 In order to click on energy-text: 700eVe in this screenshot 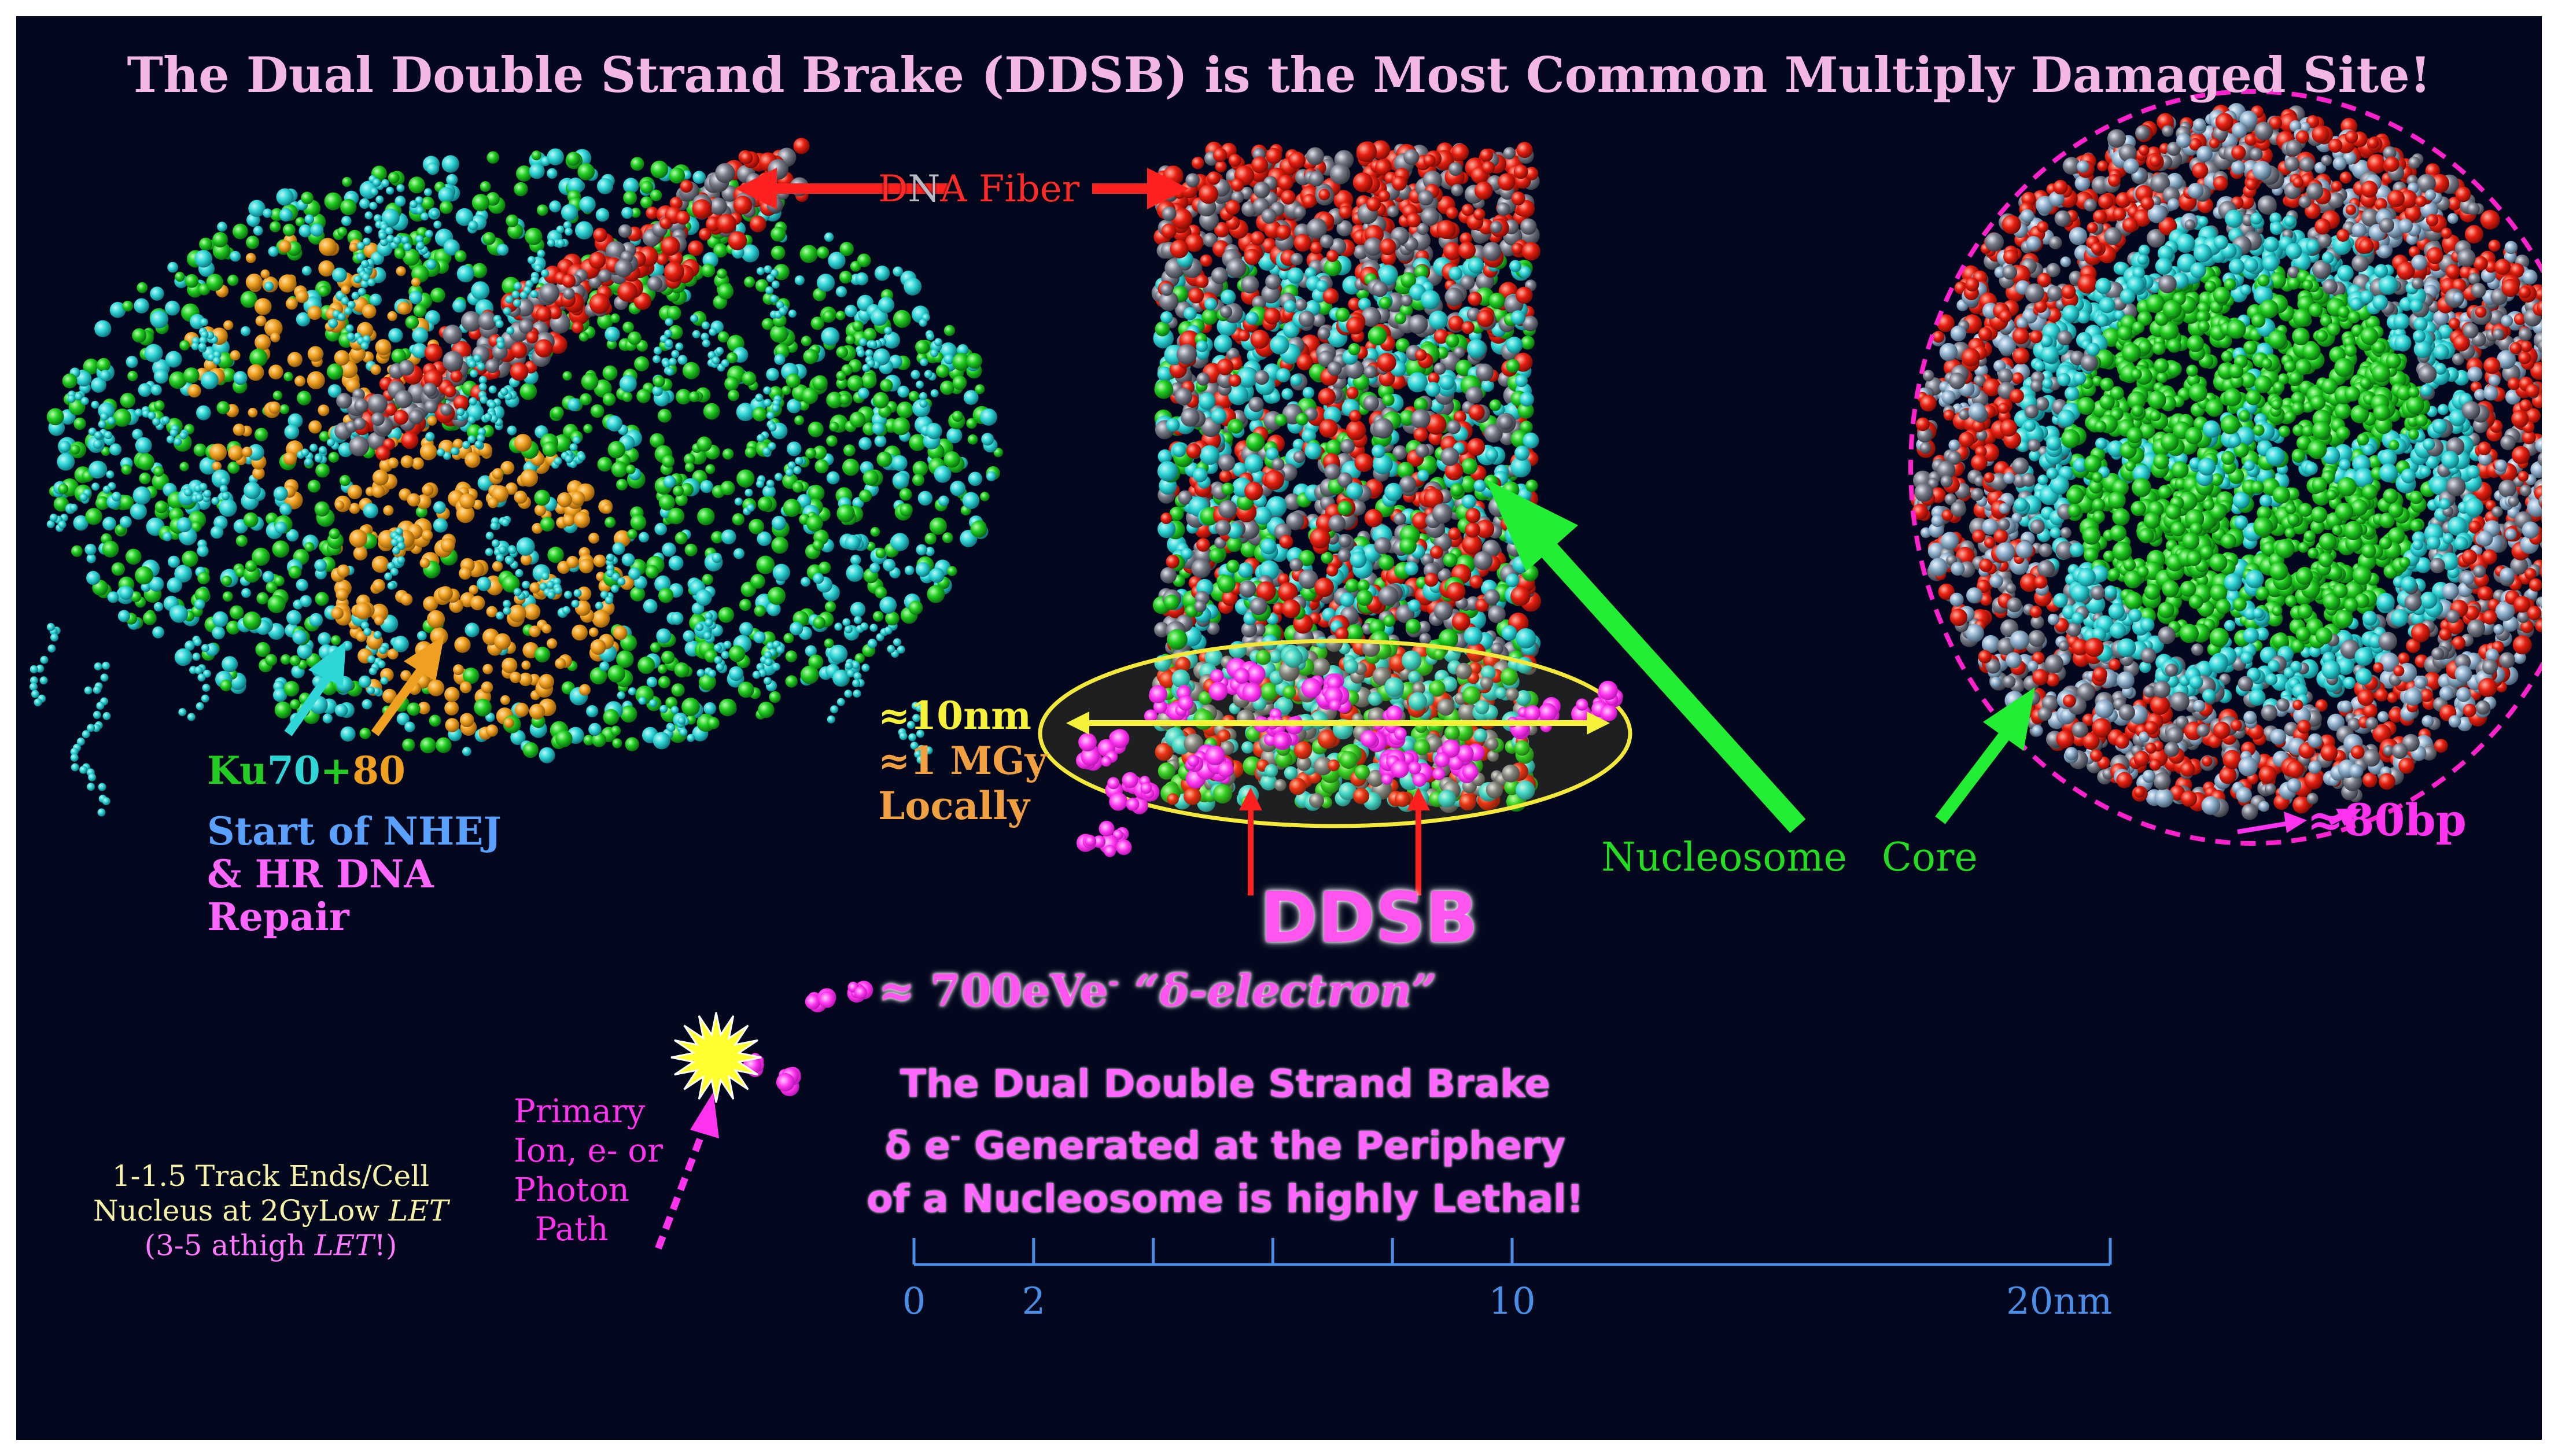, I will do `click(1019, 991)`.